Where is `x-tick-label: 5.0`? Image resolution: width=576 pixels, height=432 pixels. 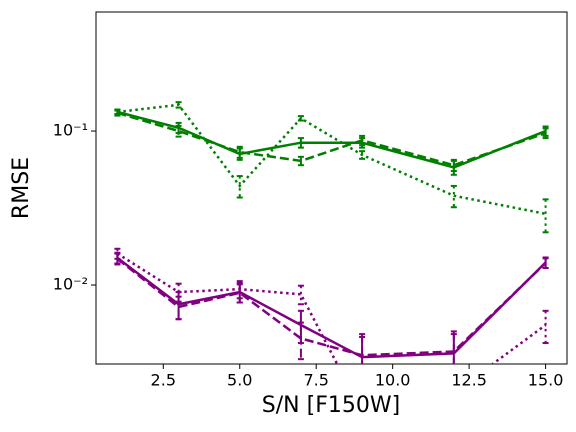
x-tick-label: 5.0 is located at coordinates (239, 380).